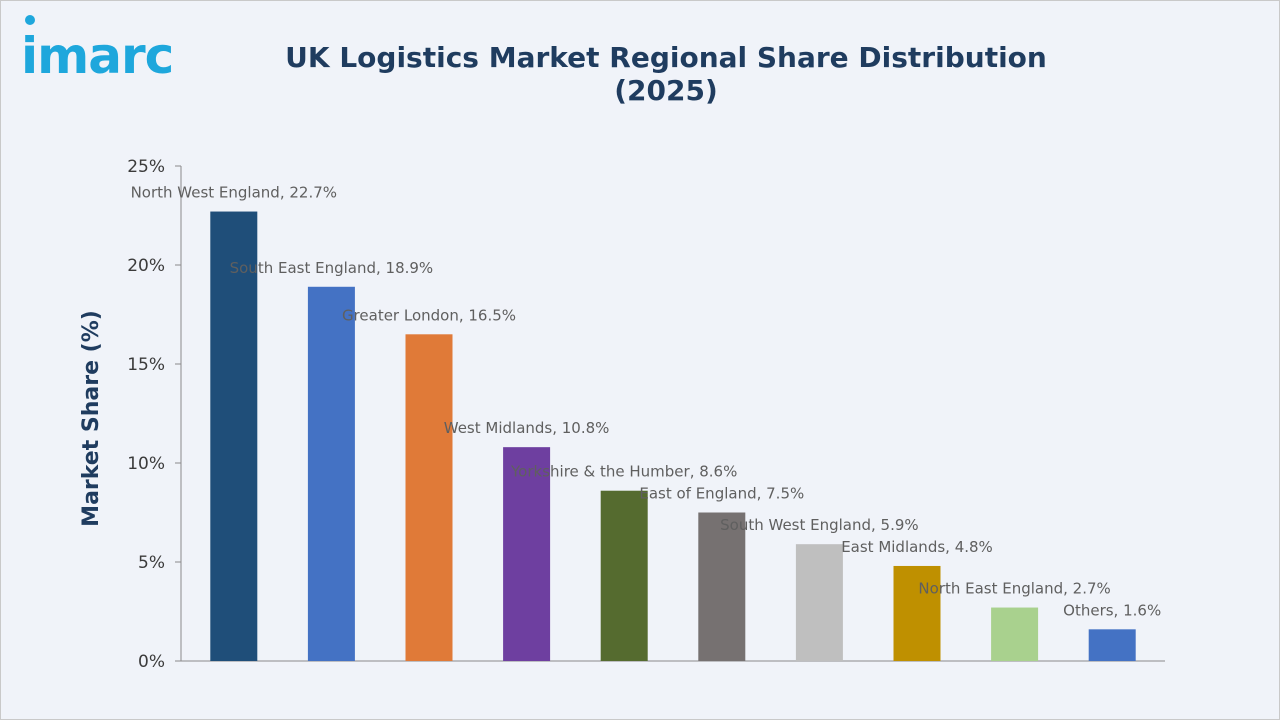 The image size is (1280, 720). Describe the element at coordinates (332, 268) in the screenshot. I see `data-label: South East England, 18.9%` at that location.